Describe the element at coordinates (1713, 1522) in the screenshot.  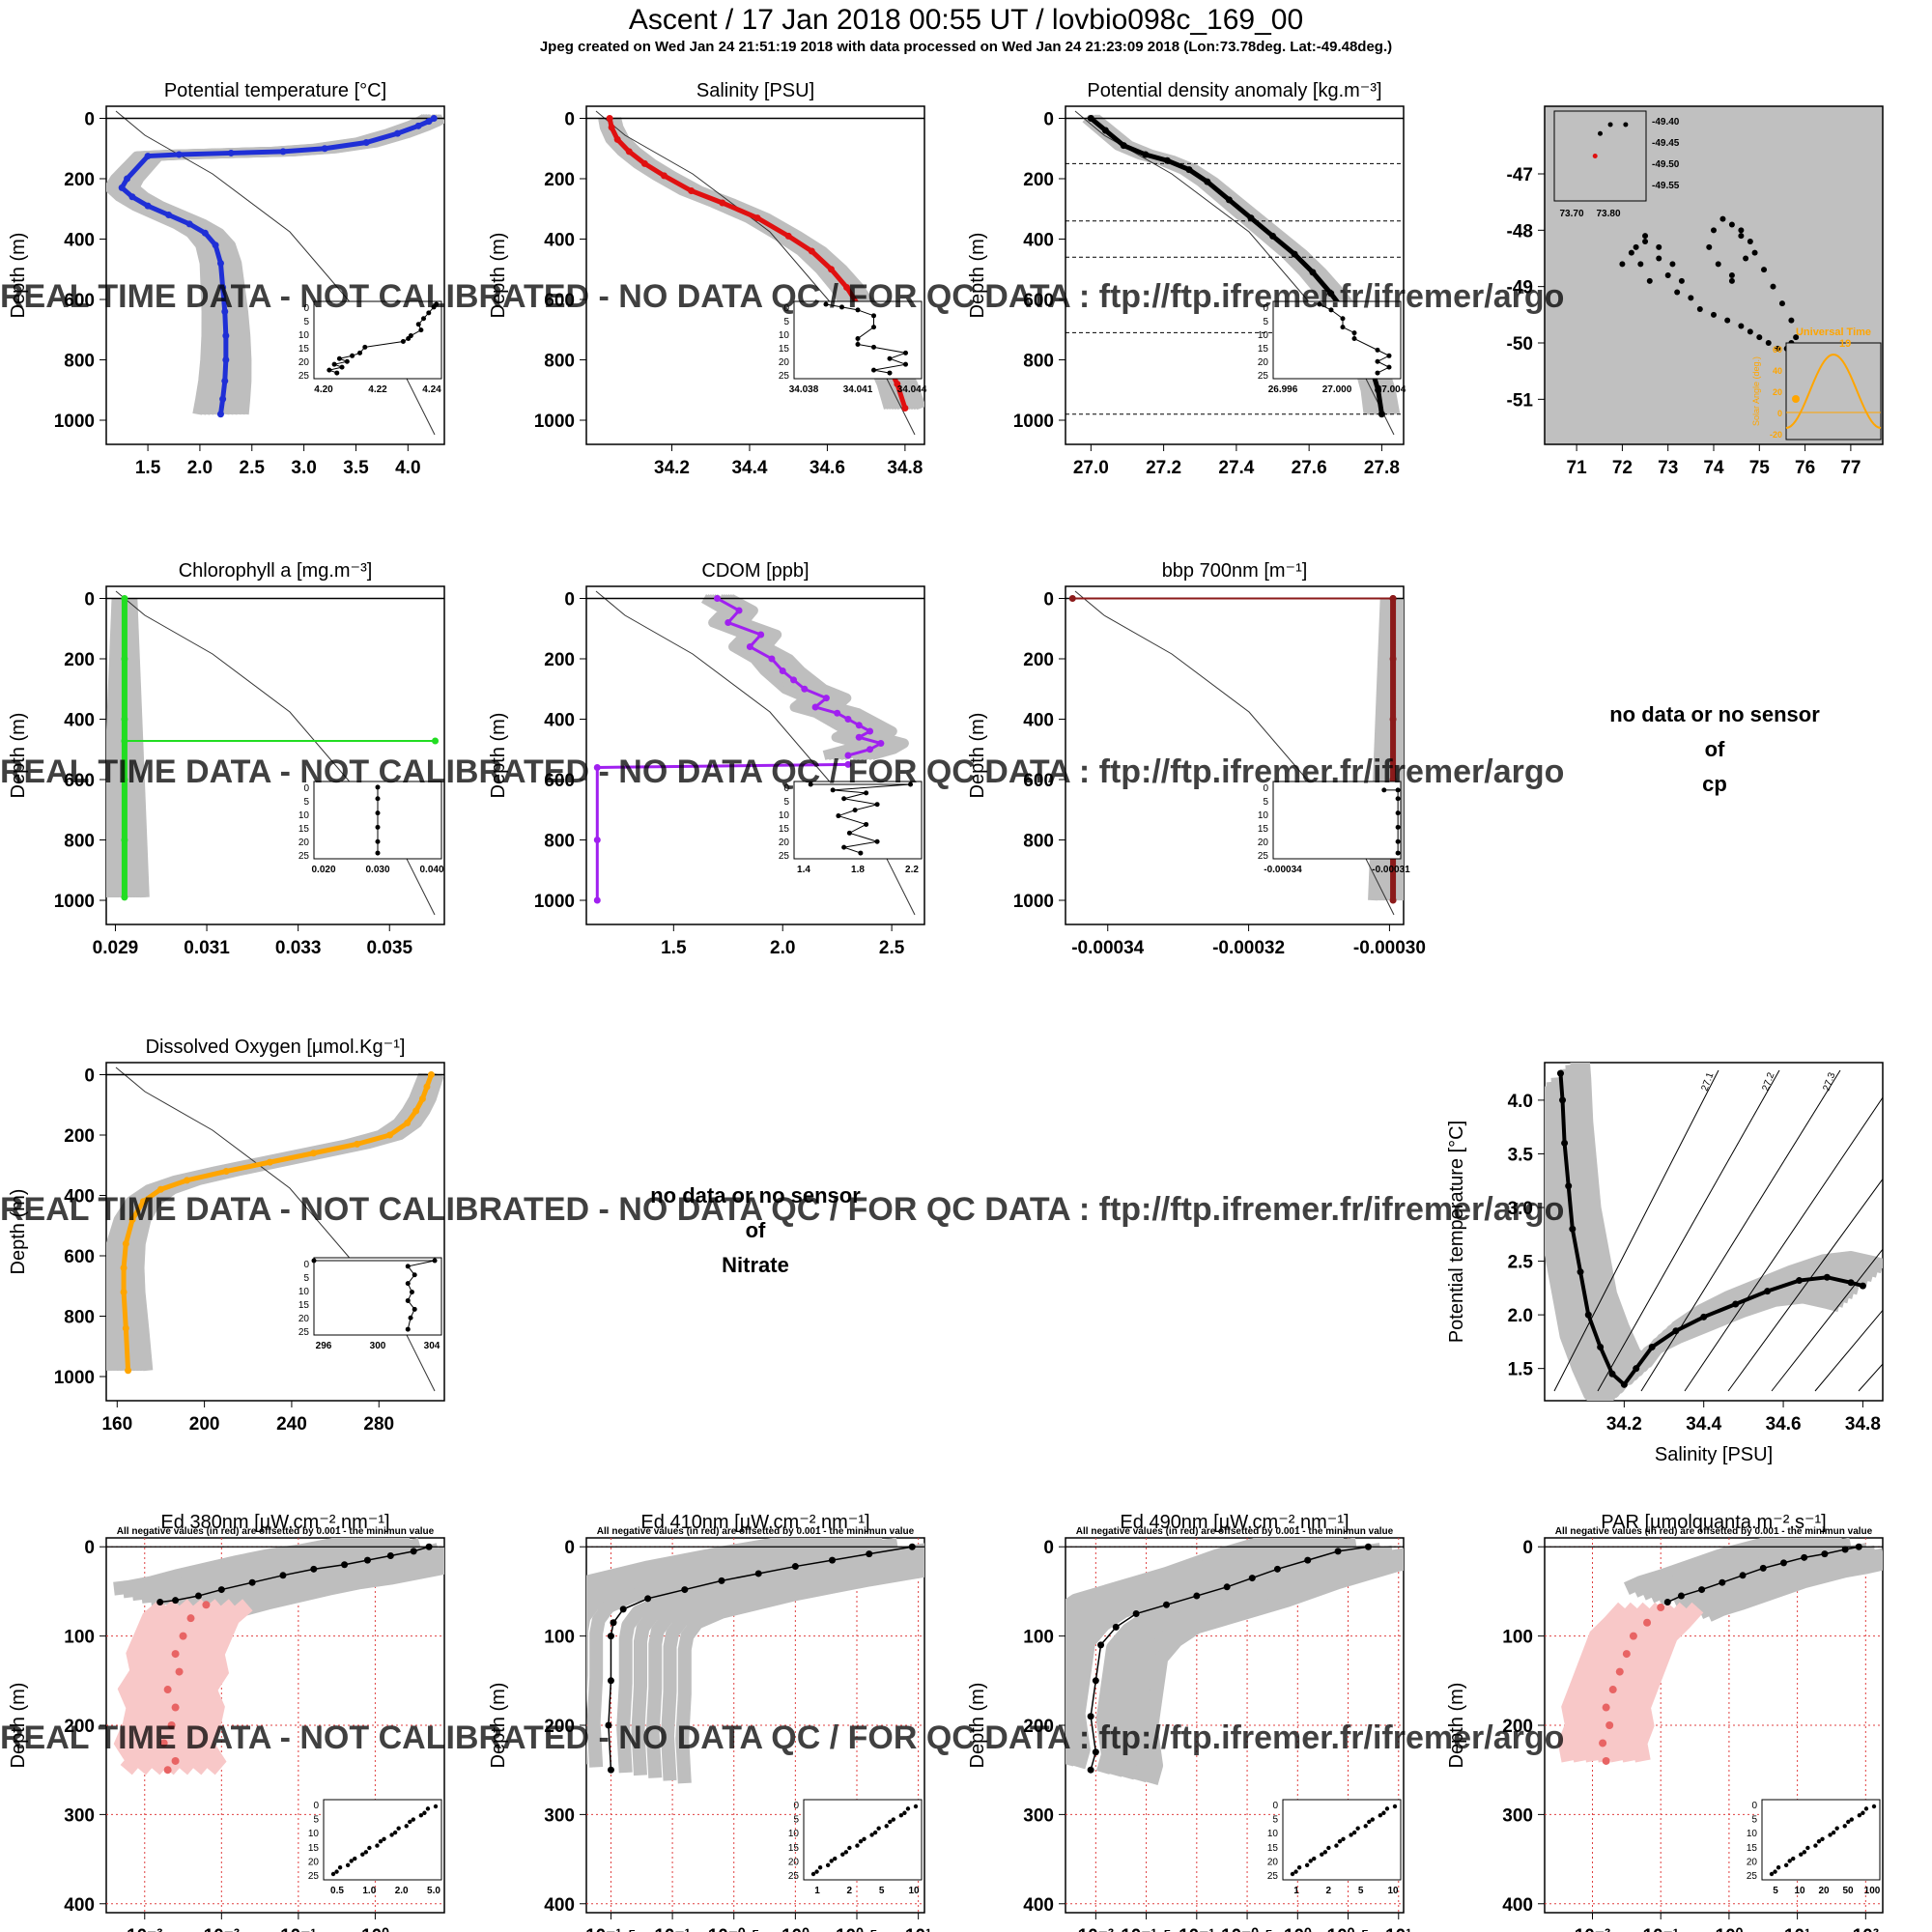
I see `par-title: PAR [µmolquanta.m⁻².s⁻¹]` at that location.